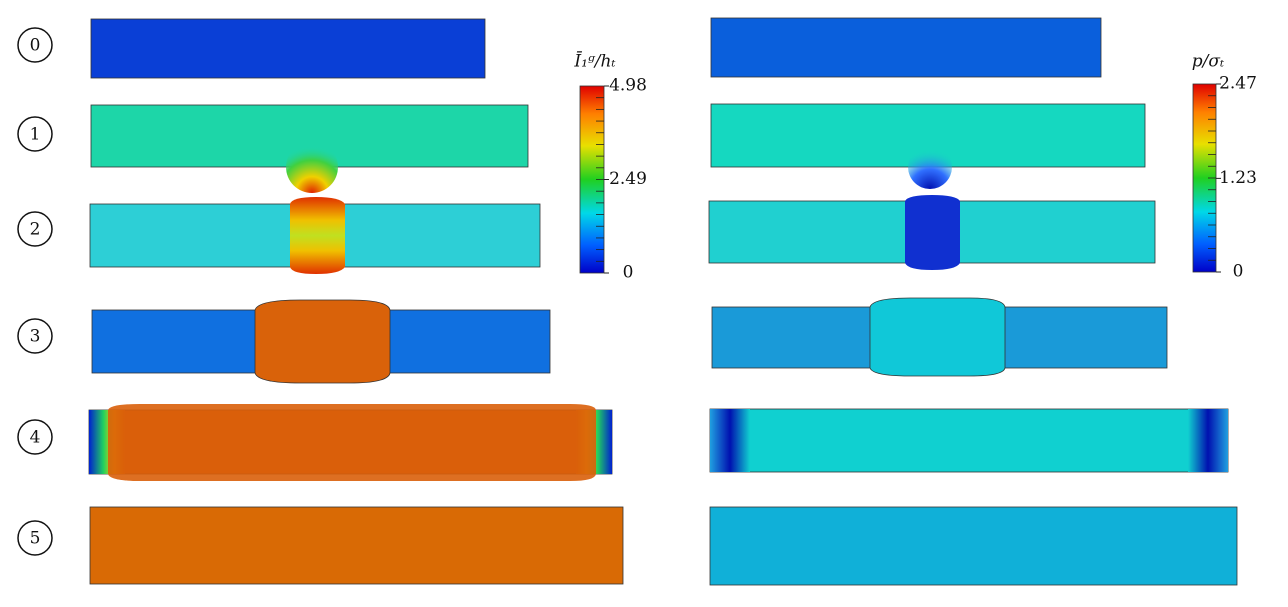  I want to click on step-label: 2, so click(35, 230).